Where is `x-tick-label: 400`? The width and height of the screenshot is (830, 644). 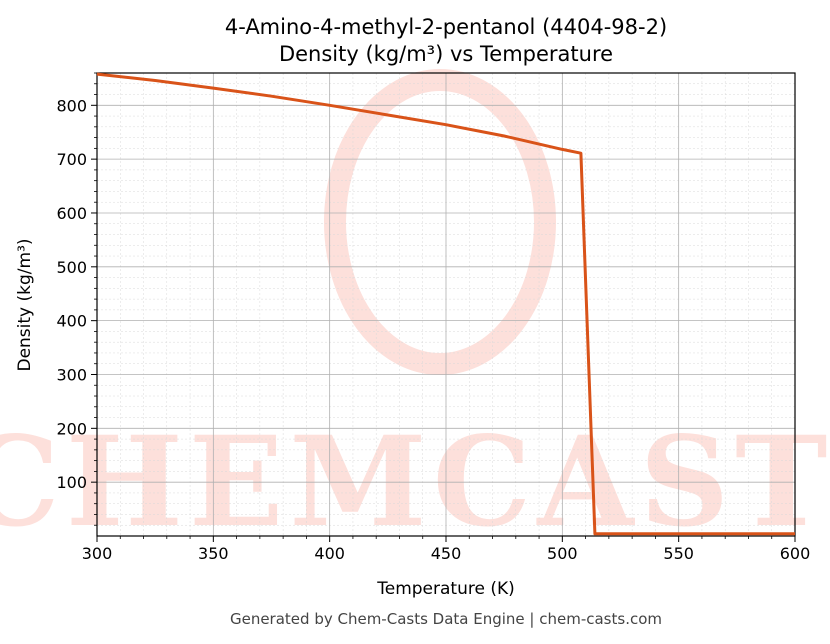
x-tick-label: 400 is located at coordinates (329, 553).